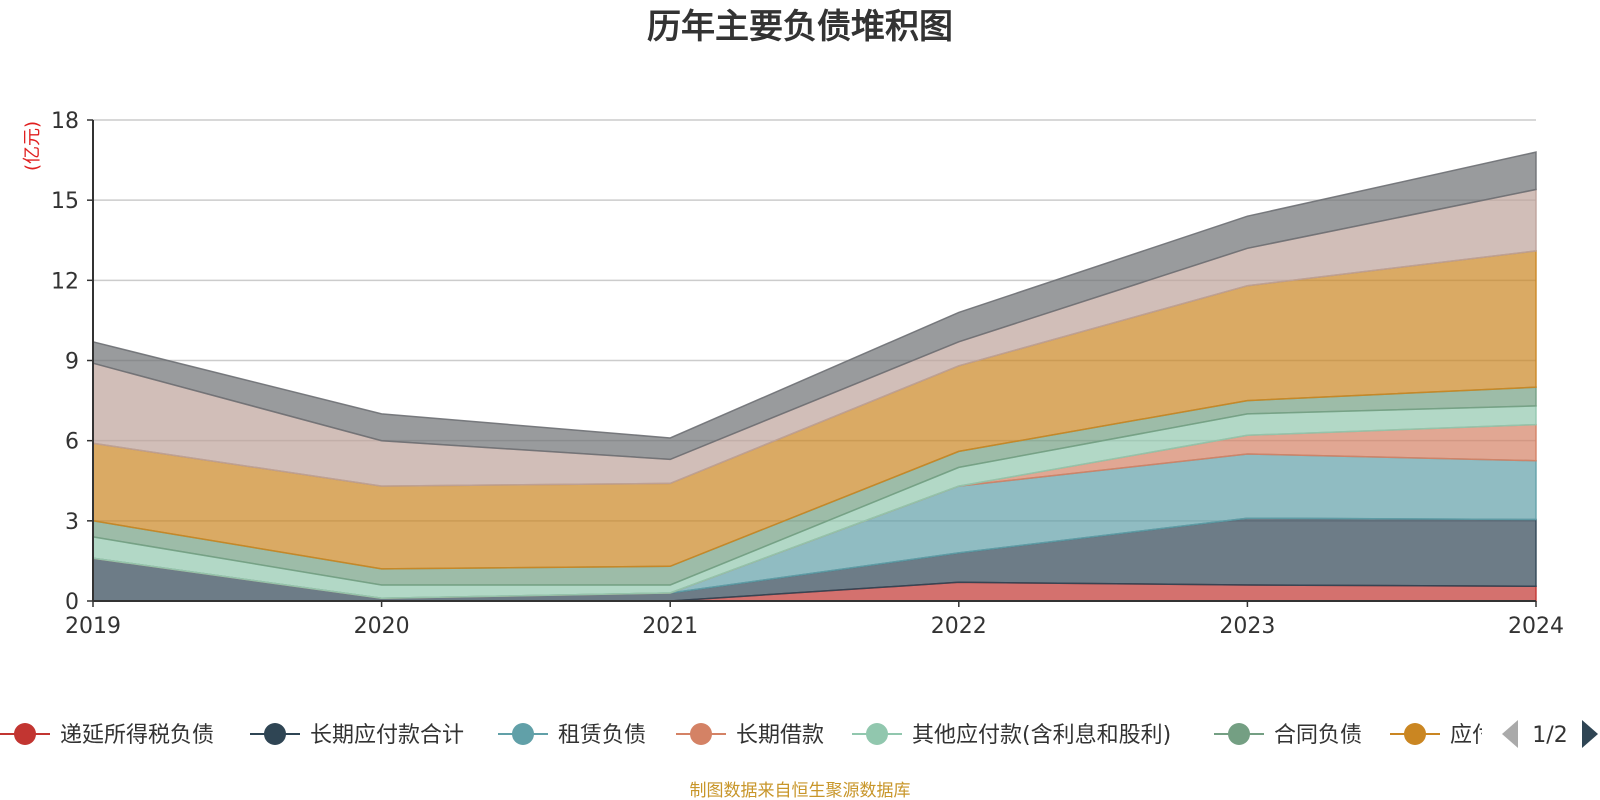  What do you see at coordinates (780, 735) in the screenshot?
I see `legend-label: 长期借款` at bounding box center [780, 735].